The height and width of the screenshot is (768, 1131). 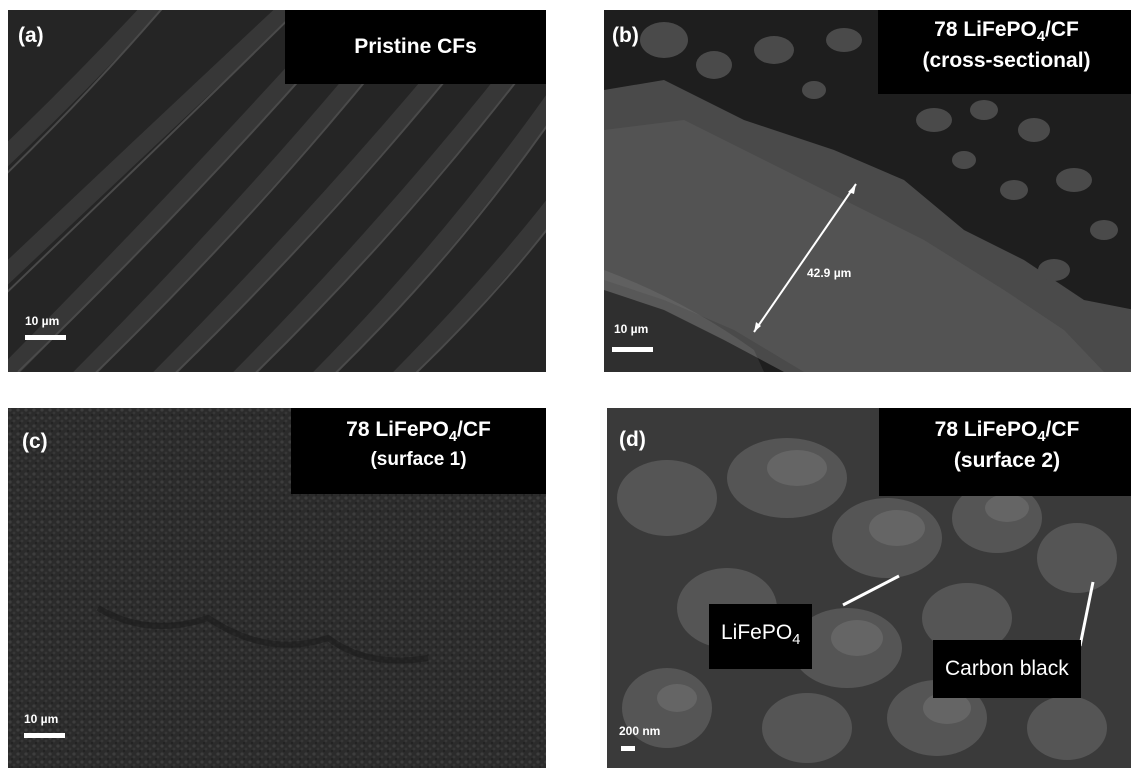 What do you see at coordinates (829, 273) in the screenshot?
I see `thickness-measurement: 42.9 µm` at bounding box center [829, 273].